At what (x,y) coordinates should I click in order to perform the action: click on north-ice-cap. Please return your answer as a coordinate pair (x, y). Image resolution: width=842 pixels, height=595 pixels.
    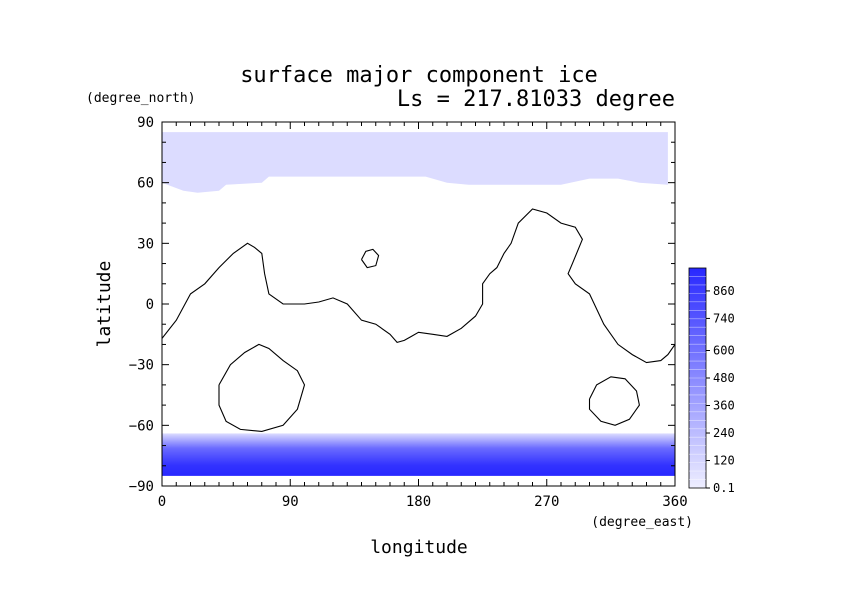
    Looking at the image, I should click on (415, 162).